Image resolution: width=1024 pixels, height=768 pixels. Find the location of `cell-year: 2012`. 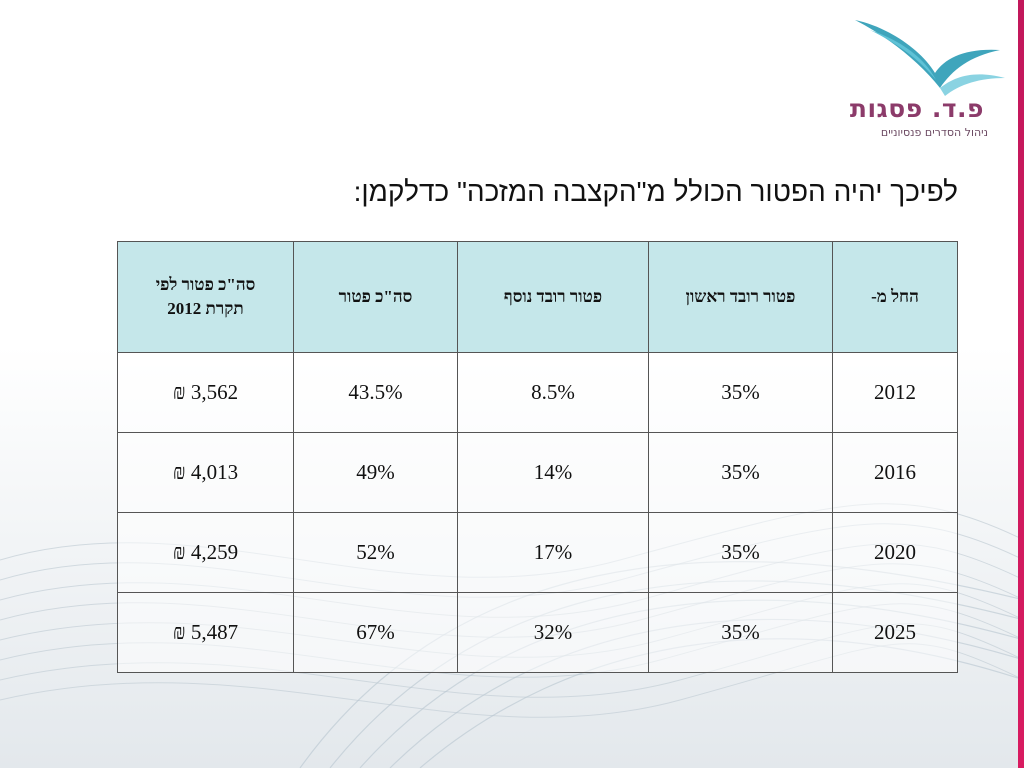

cell-year: 2012 is located at coordinates (895, 392).